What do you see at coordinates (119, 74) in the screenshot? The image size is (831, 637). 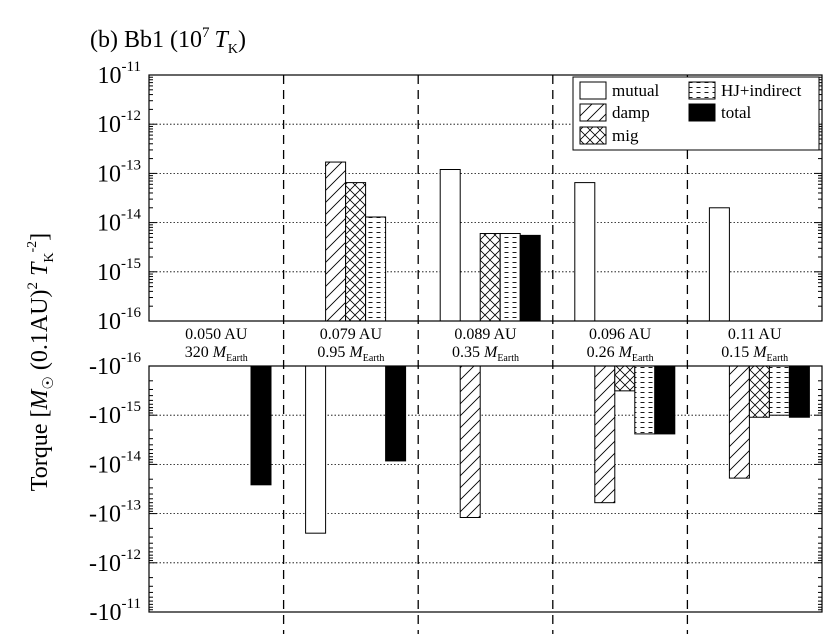 I see `y-tick-label-upper: 10-11` at bounding box center [119, 74].